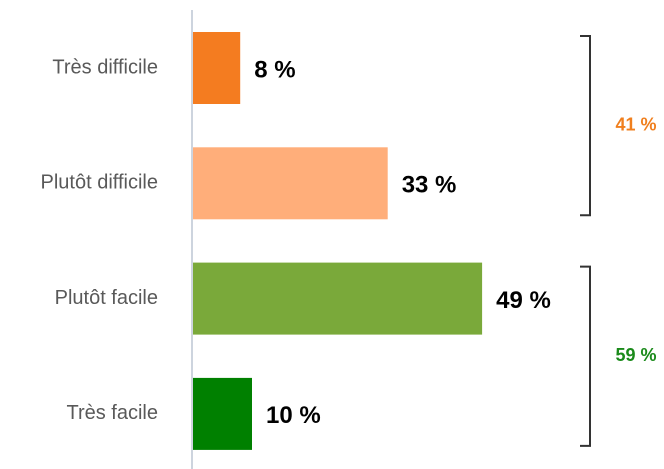  Describe the element at coordinates (105, 67) in the screenshot. I see `category-label: Très difficile` at that location.